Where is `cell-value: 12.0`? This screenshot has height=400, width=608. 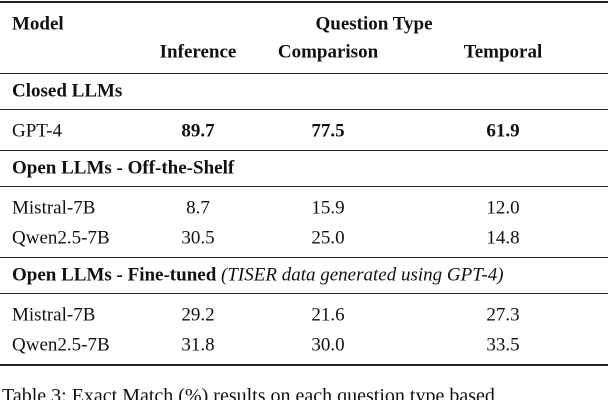 cell-value: 12.0 is located at coordinates (503, 208).